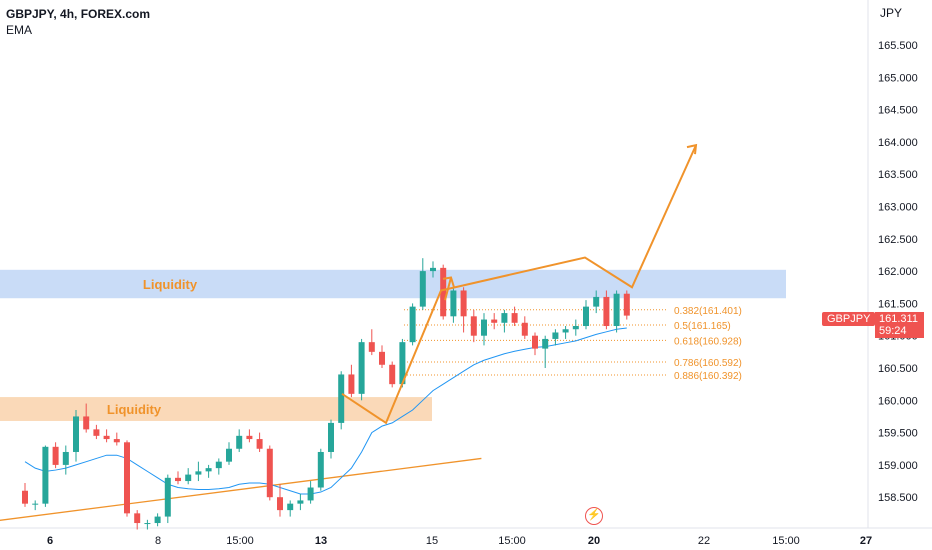  Describe the element at coordinates (891, 13) in the screenshot. I see `currency-label: JPY` at that location.